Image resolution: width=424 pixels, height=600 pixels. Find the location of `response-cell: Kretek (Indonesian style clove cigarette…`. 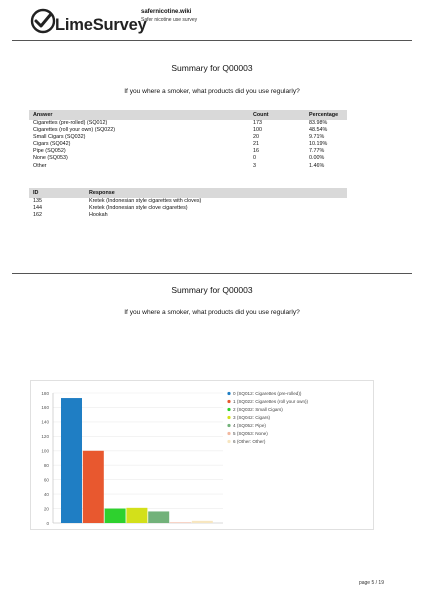

response-cell: Kretek (Indonesian style clove cigarette… is located at coordinates (138, 208).